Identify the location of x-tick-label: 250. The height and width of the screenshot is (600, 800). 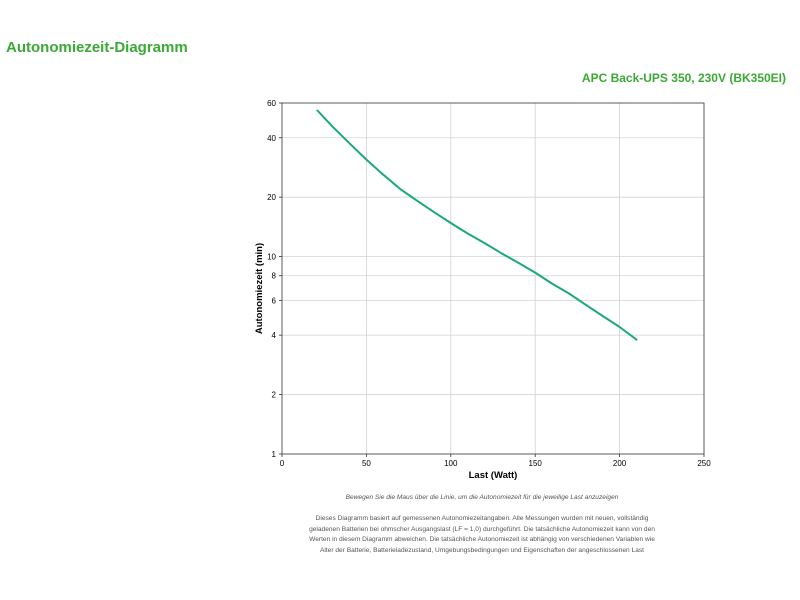
(704, 463).